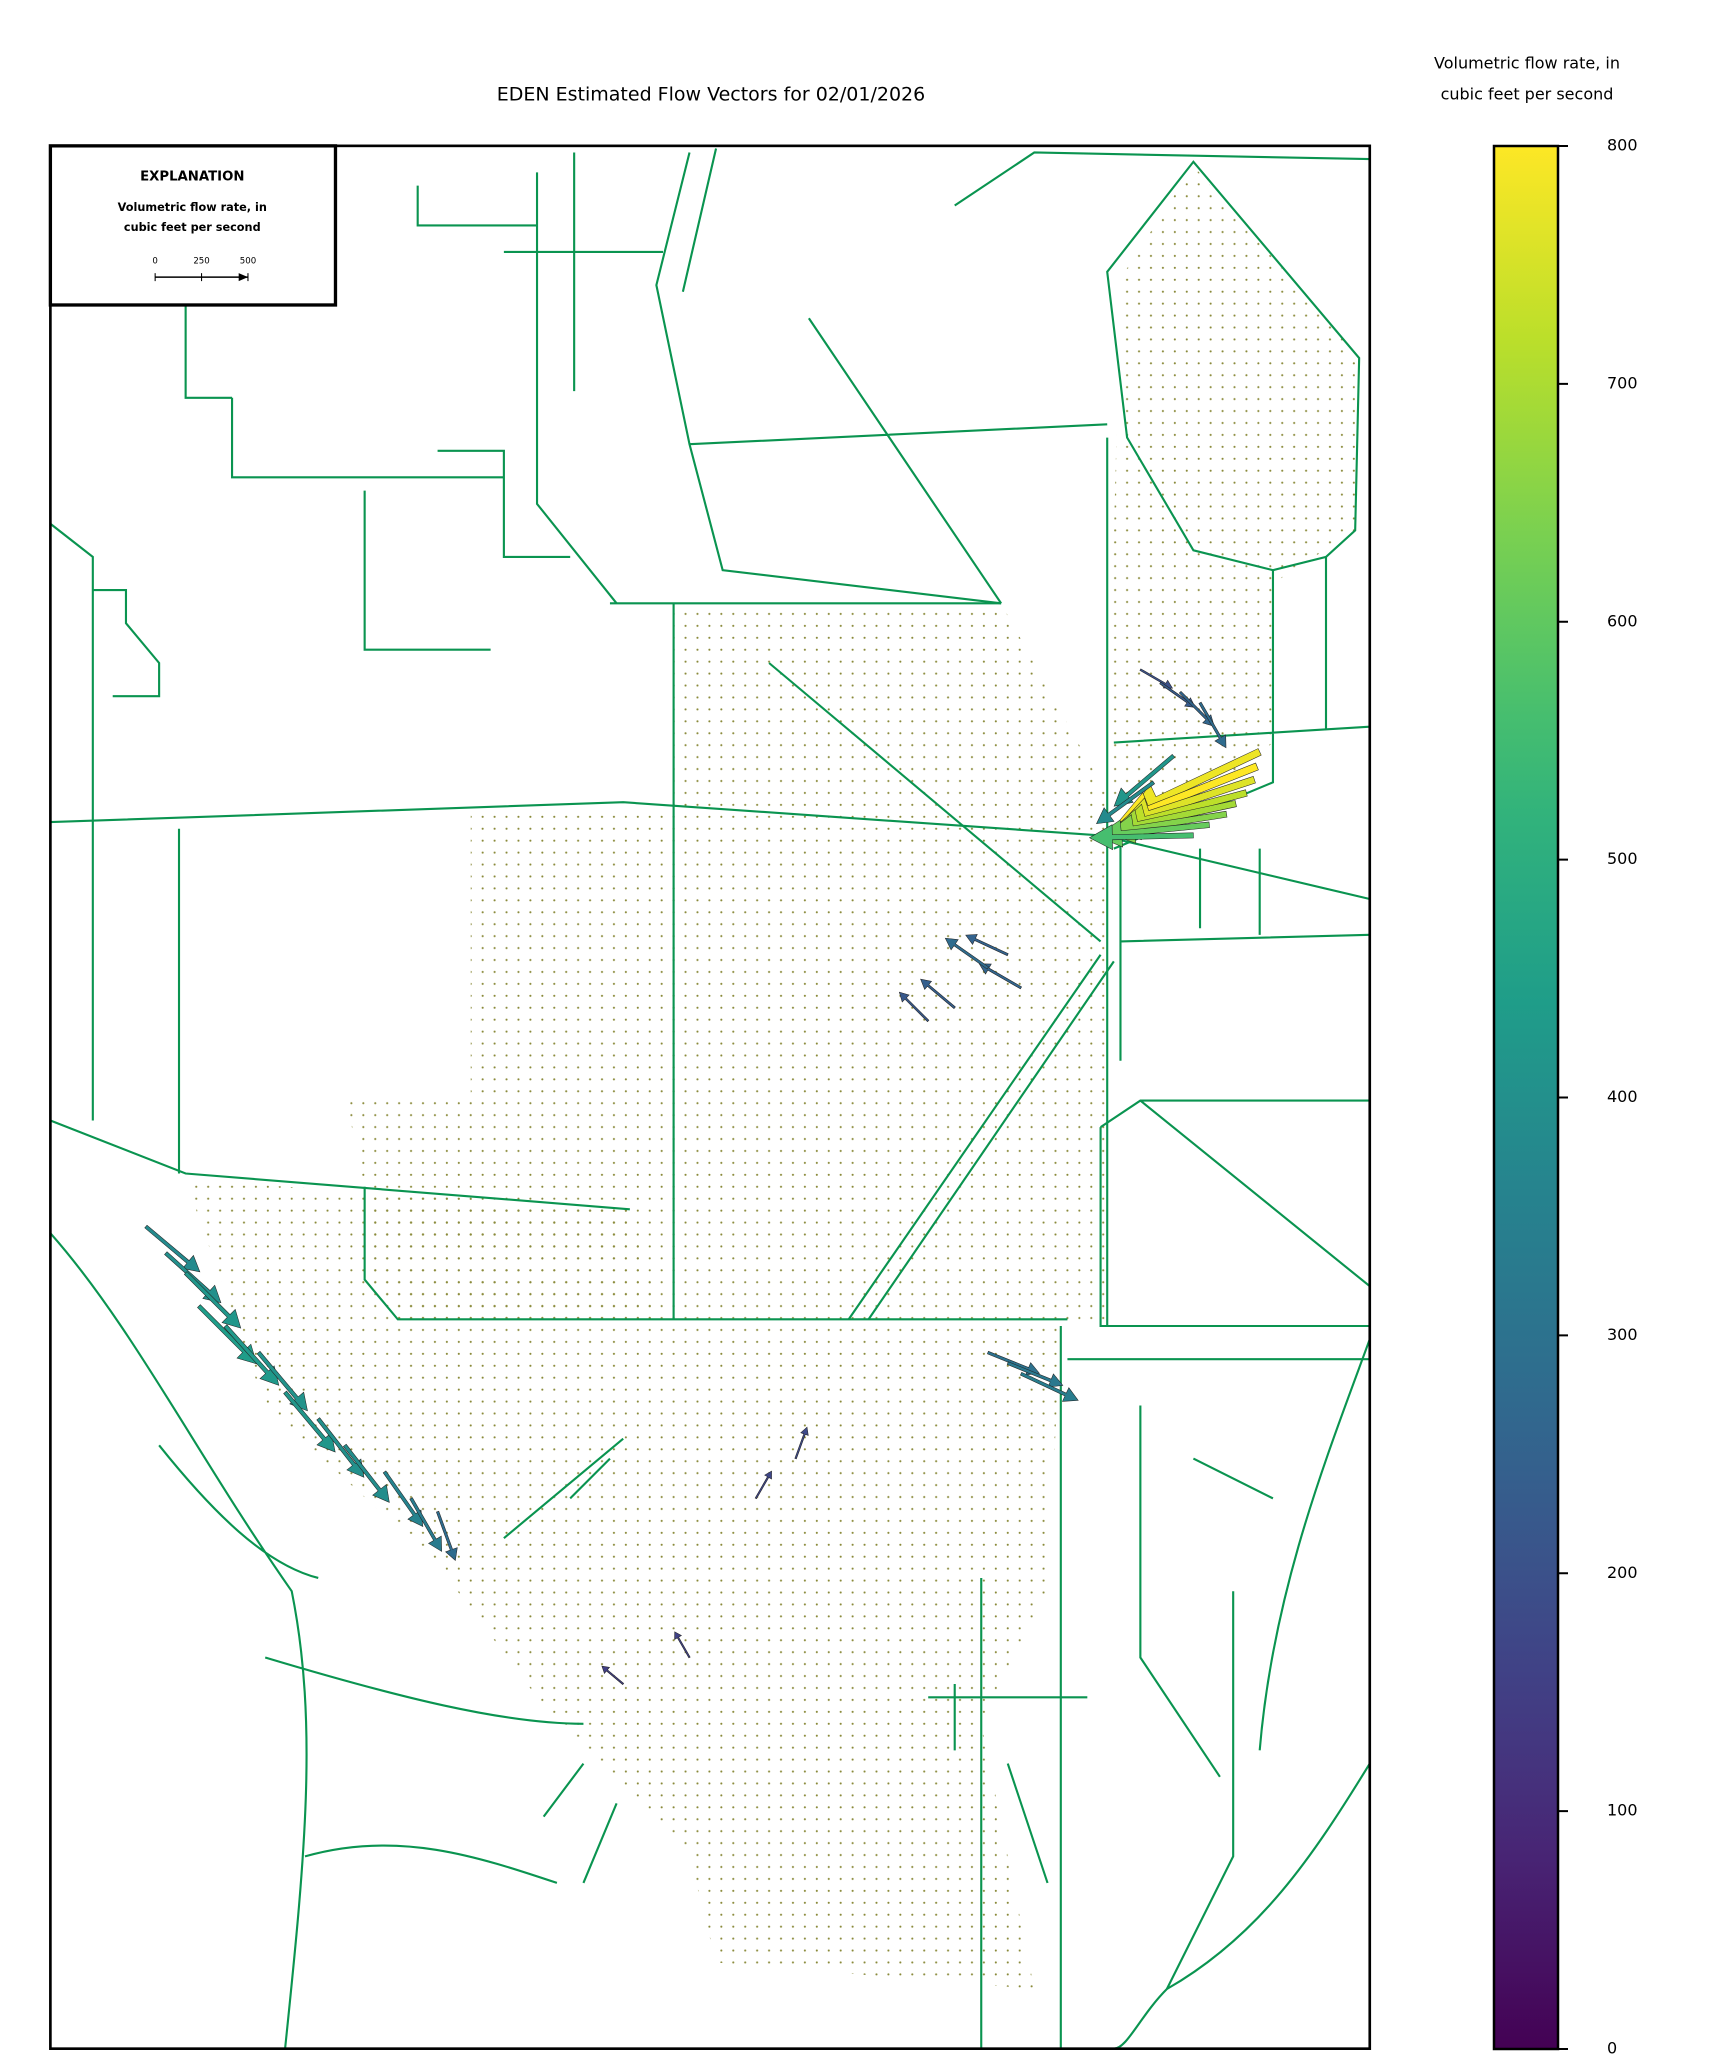 The width and height of the screenshot is (1724, 2061). What do you see at coordinates (154, 262) in the screenshot?
I see `scale-tick-label: 0` at bounding box center [154, 262].